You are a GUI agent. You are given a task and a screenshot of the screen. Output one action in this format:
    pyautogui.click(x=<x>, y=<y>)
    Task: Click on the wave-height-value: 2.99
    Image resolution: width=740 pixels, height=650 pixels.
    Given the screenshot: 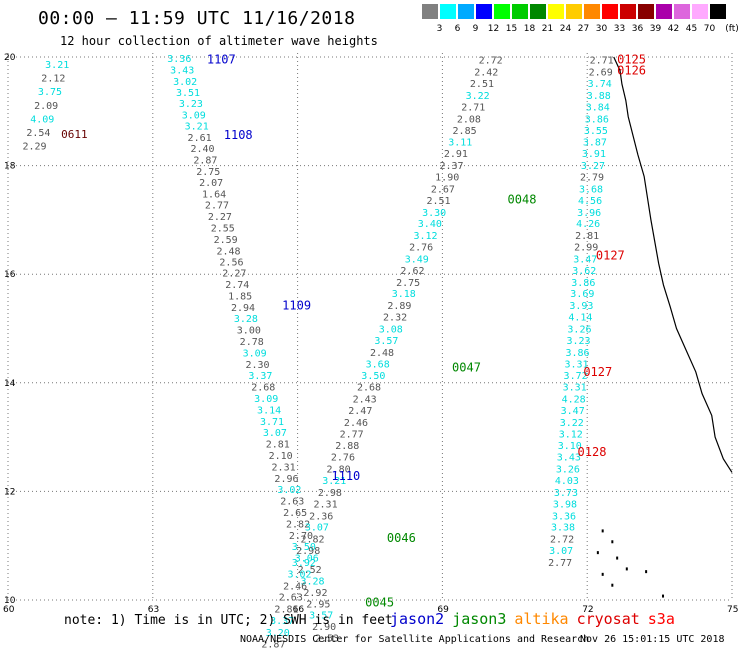 What is the action you would take?
    pyautogui.click(x=586, y=248)
    